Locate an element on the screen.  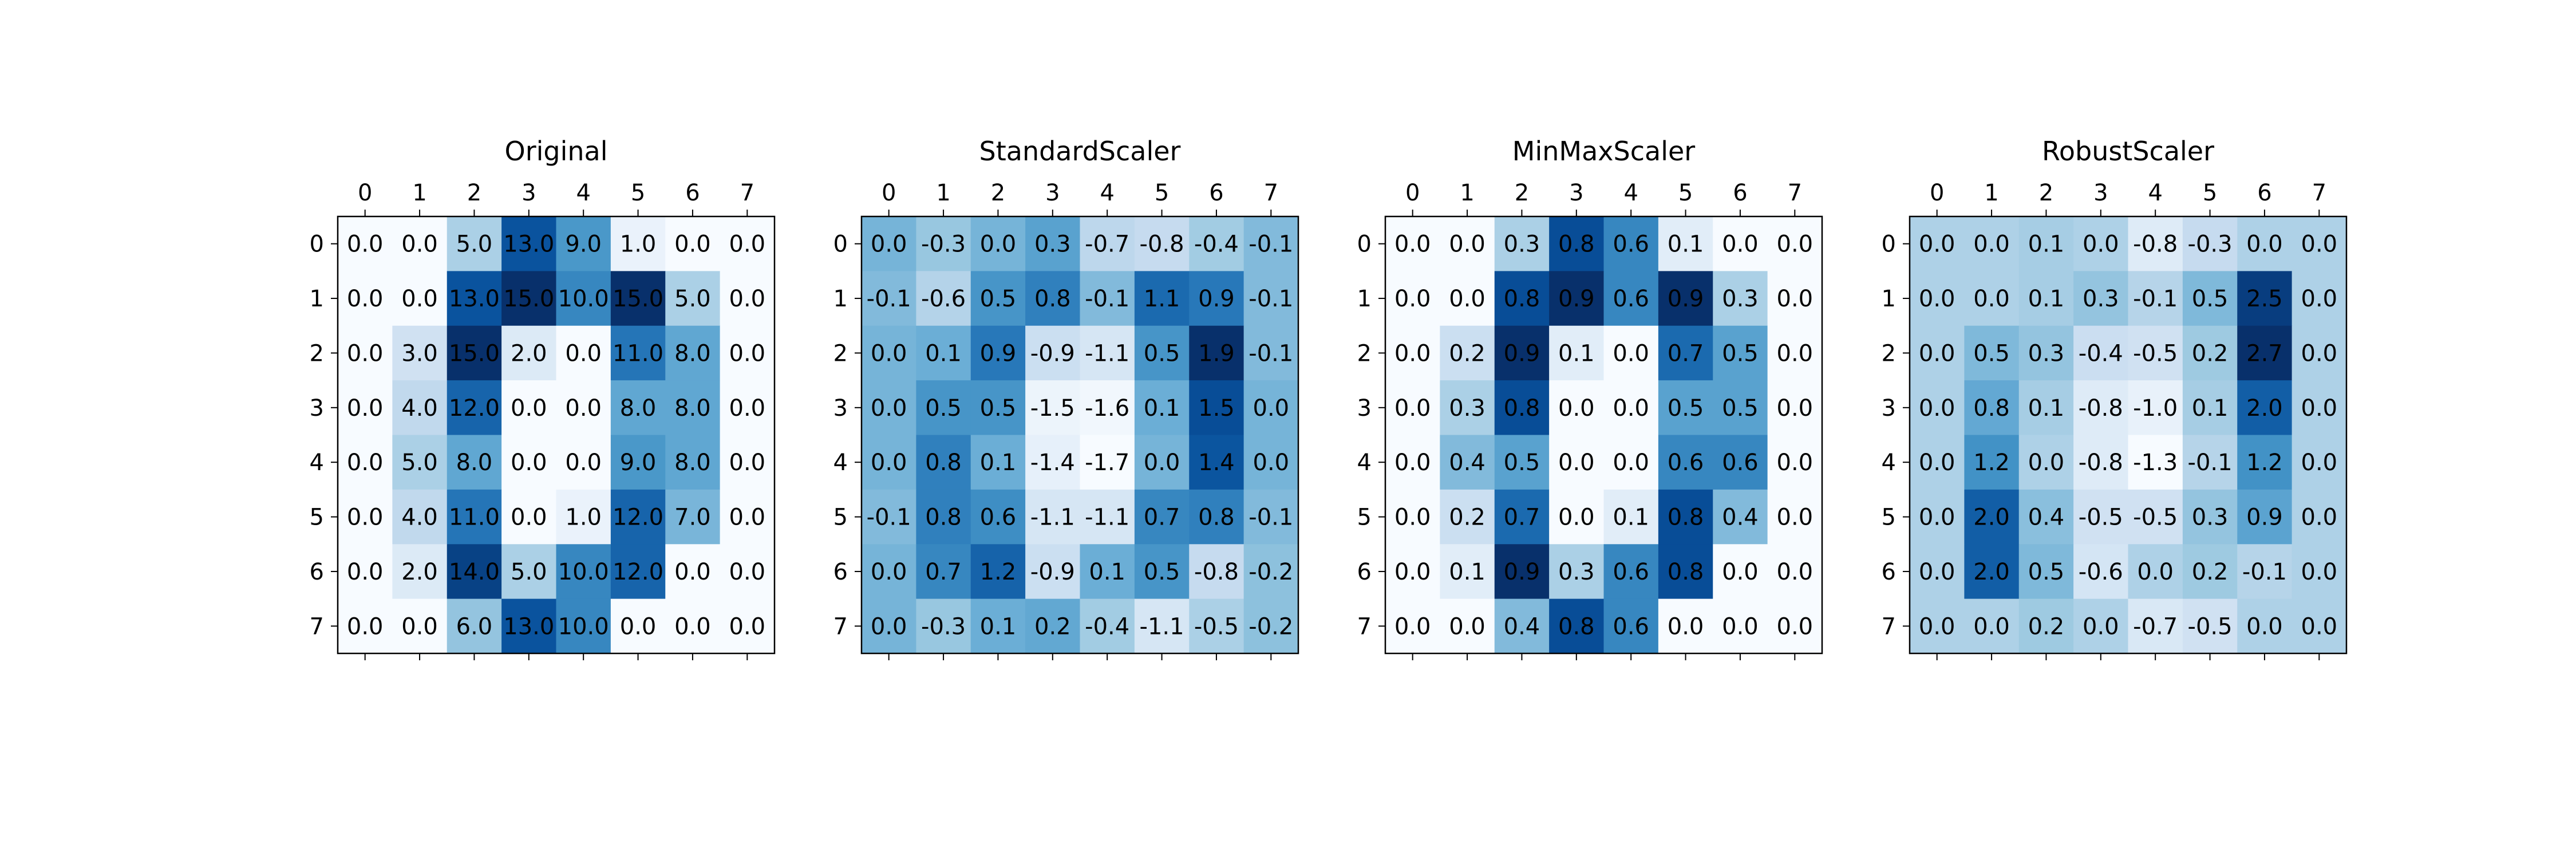
cell-value-label: 1.1 is located at coordinates (1162, 299).